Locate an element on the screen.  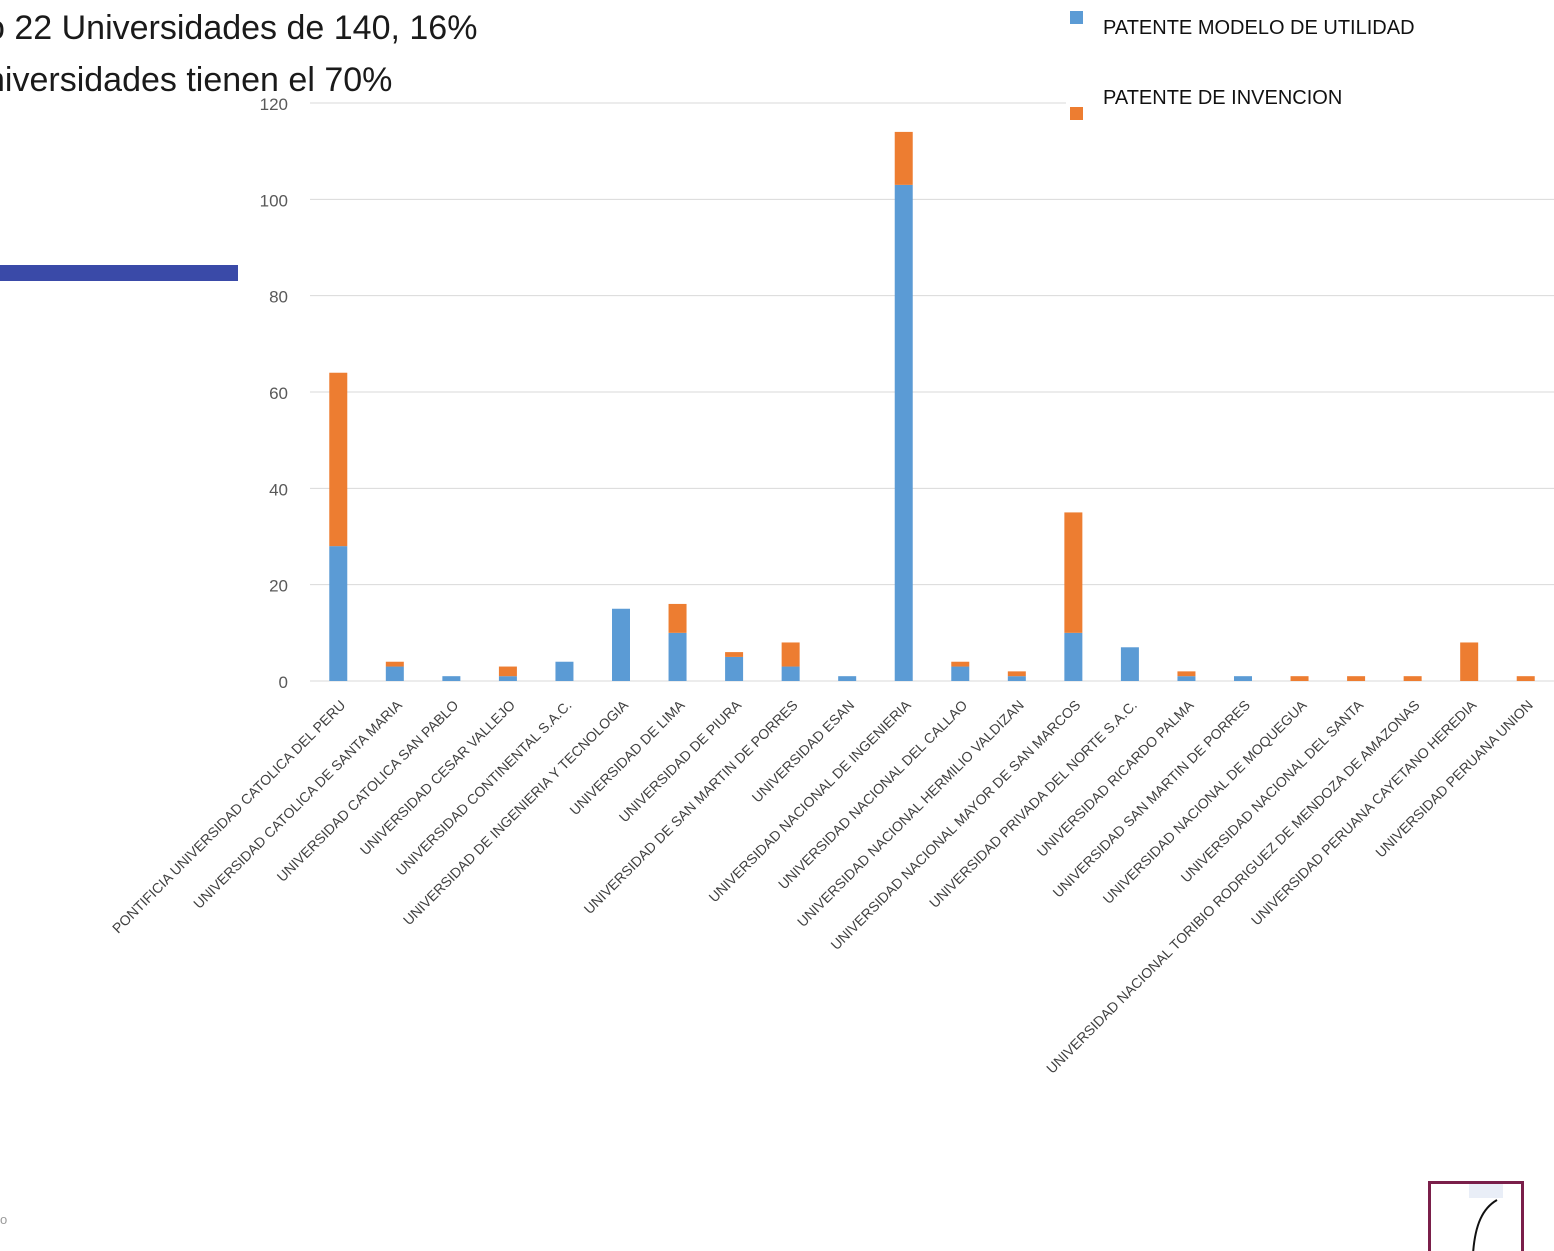
x-tick-label: UNIVERSIDAD NACIONAL DE MOQUEGUA is located at coordinates (1205, 801).